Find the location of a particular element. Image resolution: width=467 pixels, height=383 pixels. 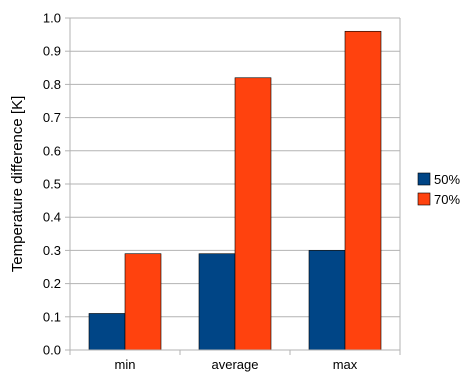

x-tick-label: average is located at coordinates (235, 364).